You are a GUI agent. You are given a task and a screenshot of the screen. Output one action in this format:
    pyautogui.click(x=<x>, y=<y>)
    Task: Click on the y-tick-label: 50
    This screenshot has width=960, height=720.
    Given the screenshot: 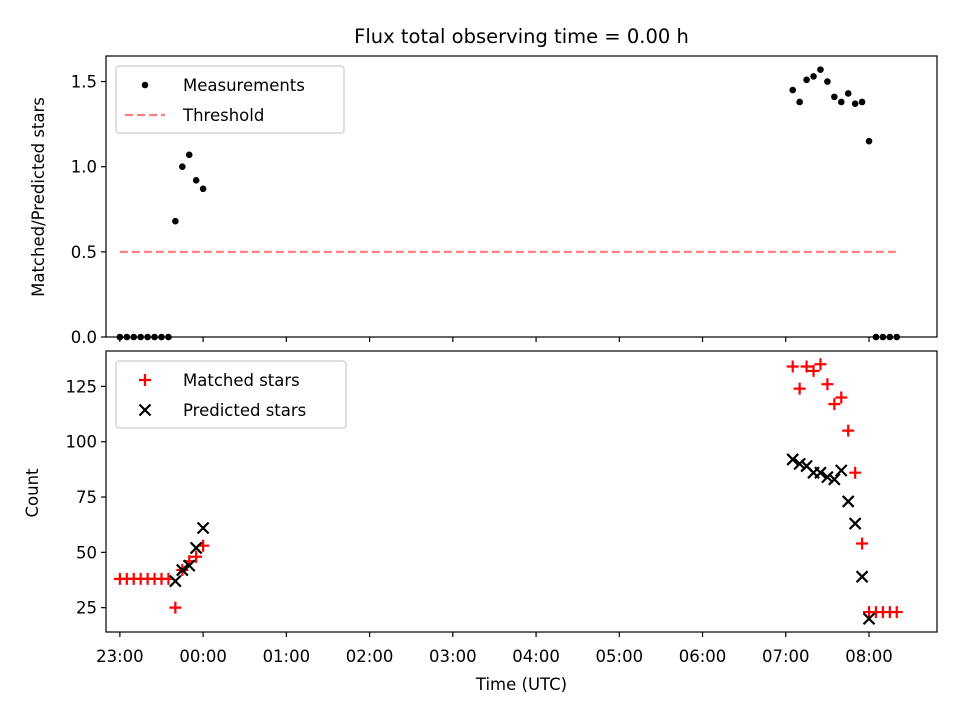 What is the action you would take?
    pyautogui.click(x=86, y=552)
    